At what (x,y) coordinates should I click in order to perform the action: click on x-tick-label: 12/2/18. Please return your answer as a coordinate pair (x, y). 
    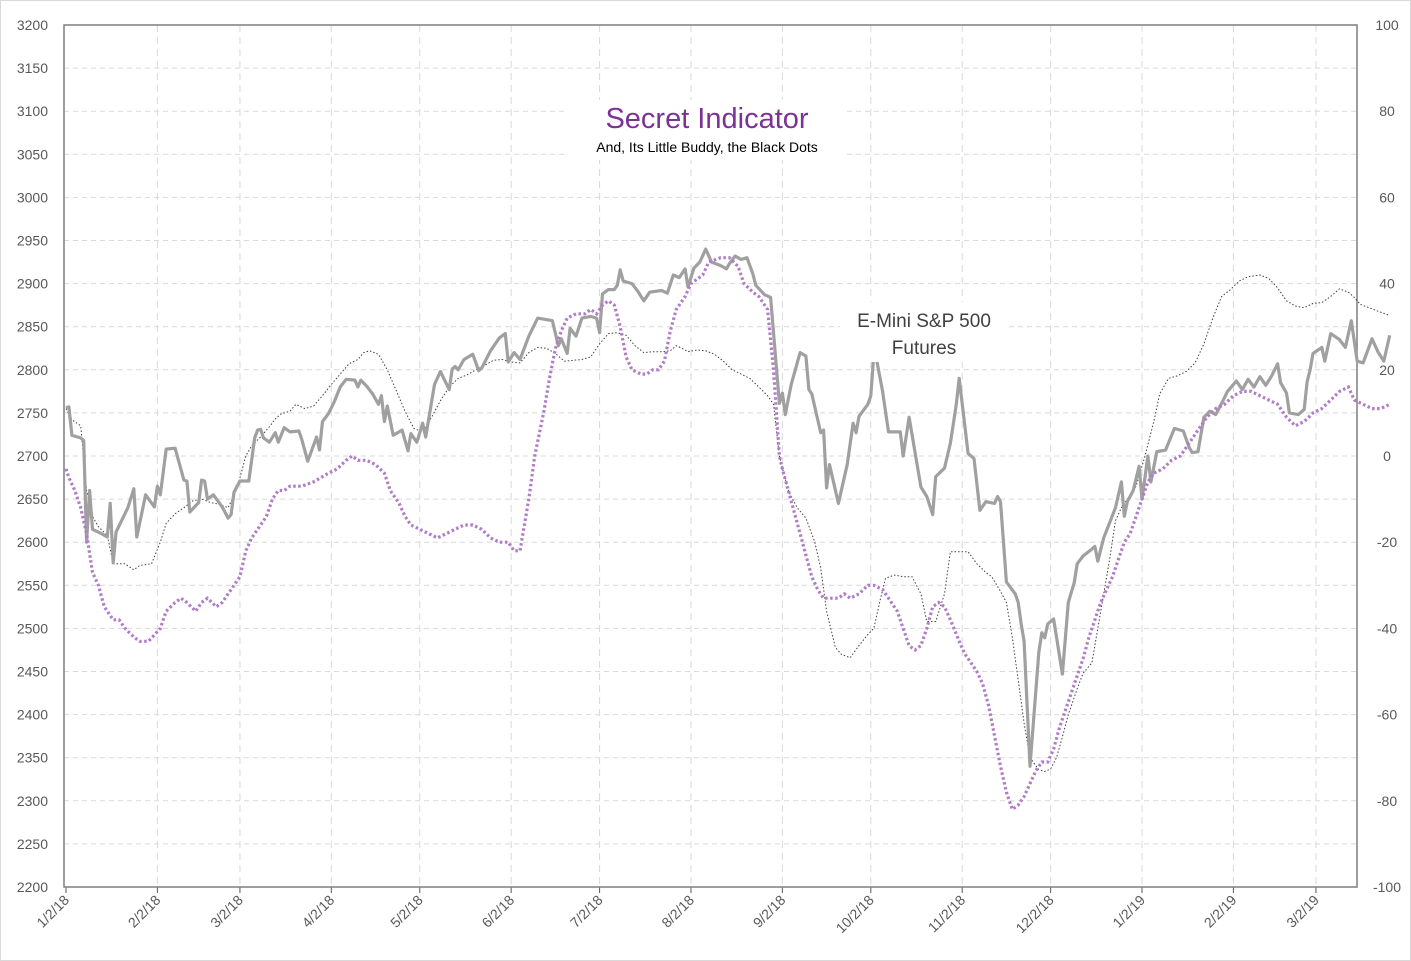
    Looking at the image, I should click on (1034, 914).